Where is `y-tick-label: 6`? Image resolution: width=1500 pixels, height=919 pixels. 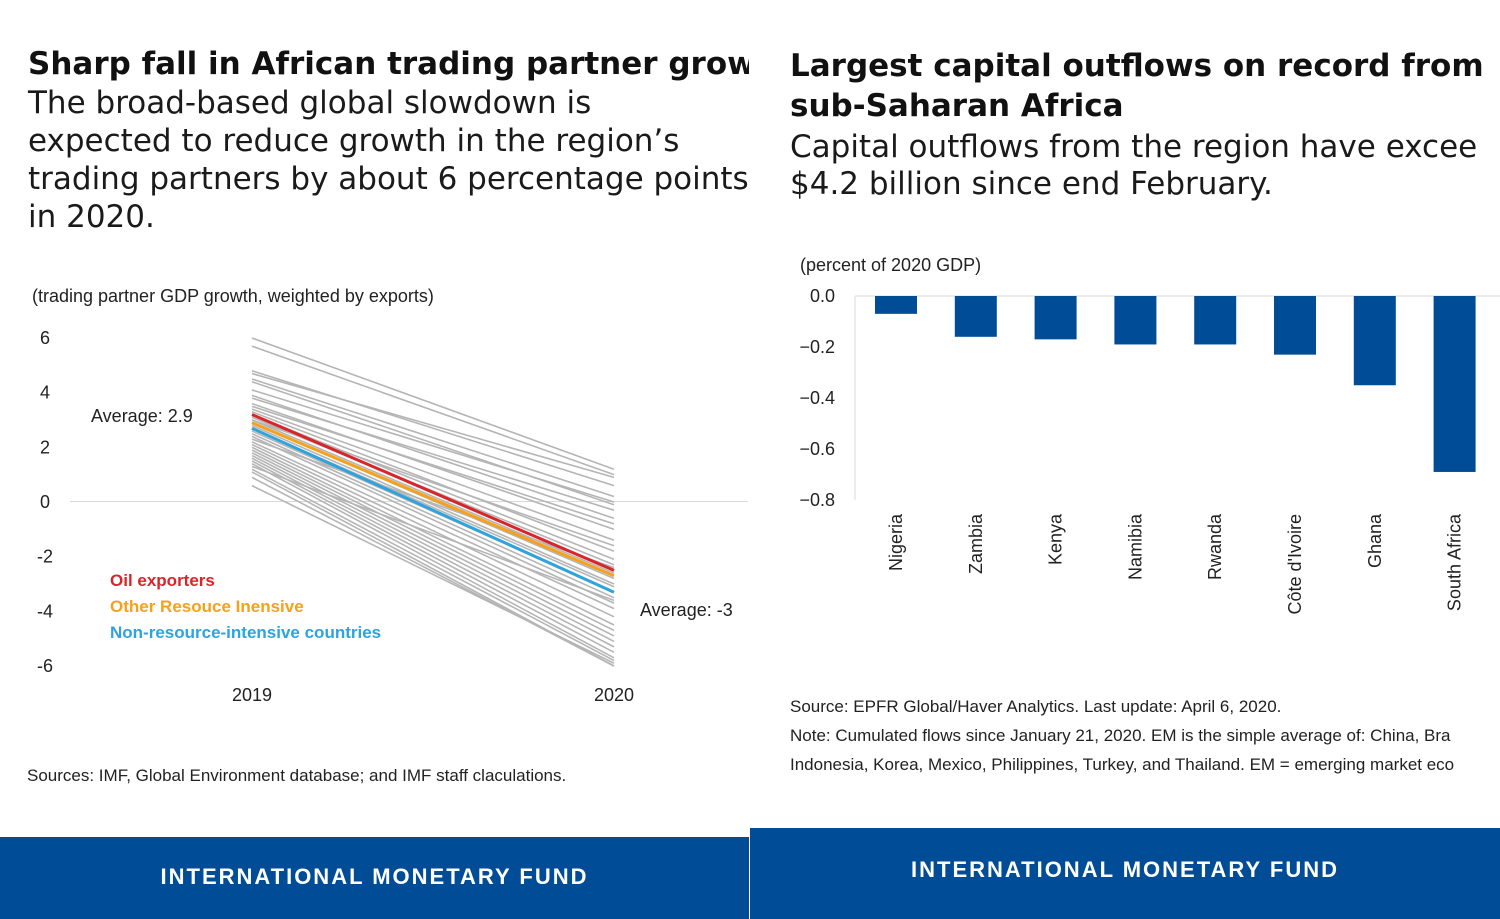
y-tick-label: 6 is located at coordinates (45, 338).